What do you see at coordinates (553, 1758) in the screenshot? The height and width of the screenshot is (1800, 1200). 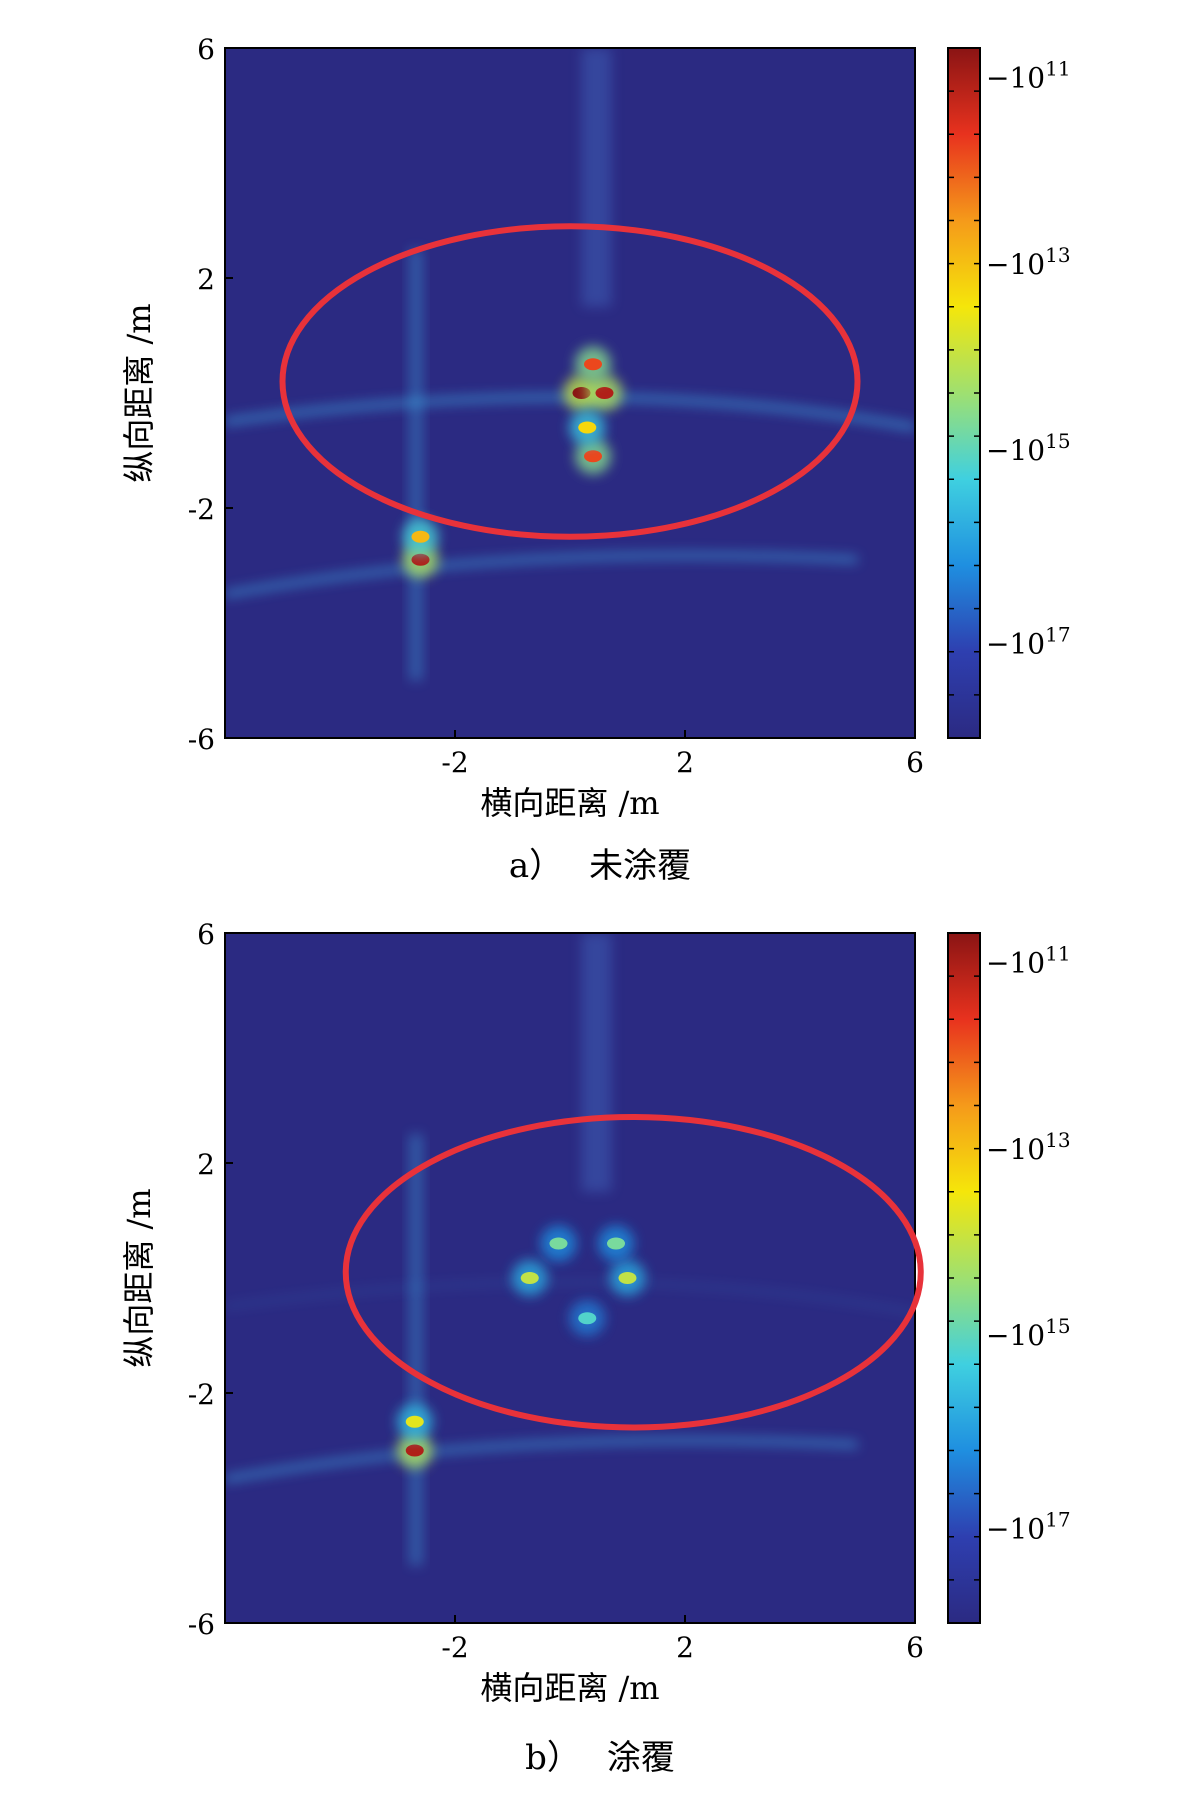 I see `panel-label-b: b）` at bounding box center [553, 1758].